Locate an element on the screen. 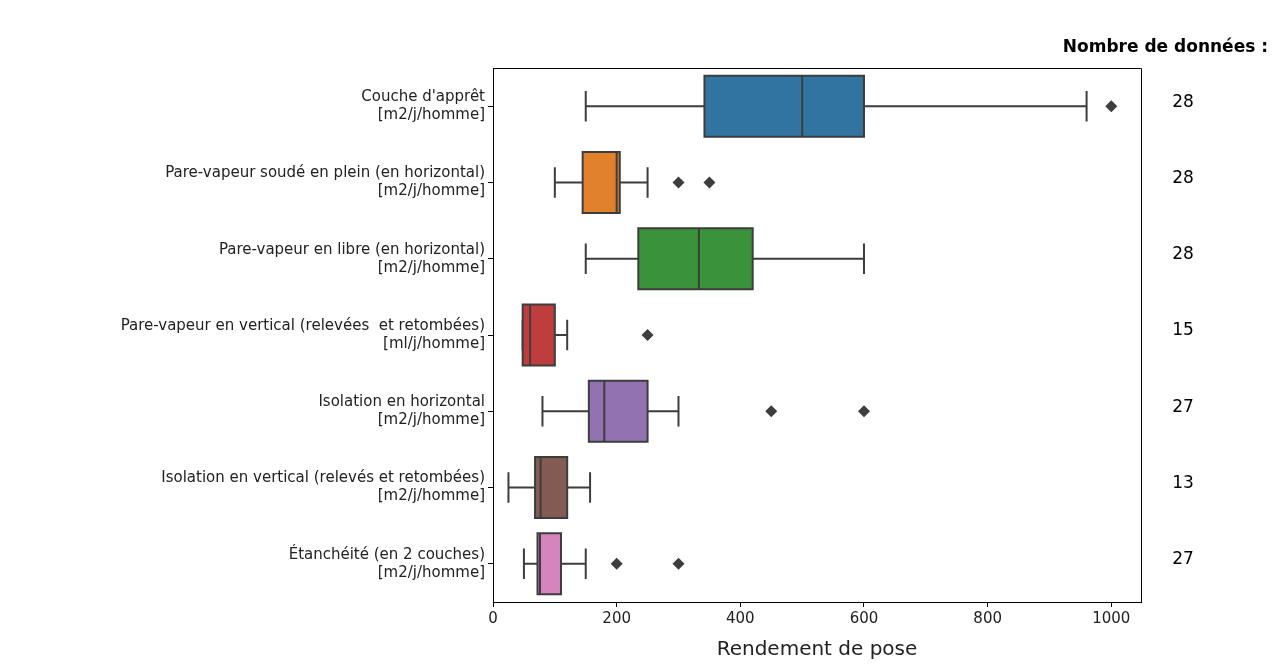  y-tick-label: Pare-vapeur soudé en plein (en horizontal) [m2/j/homme] is located at coordinates (325, 181).